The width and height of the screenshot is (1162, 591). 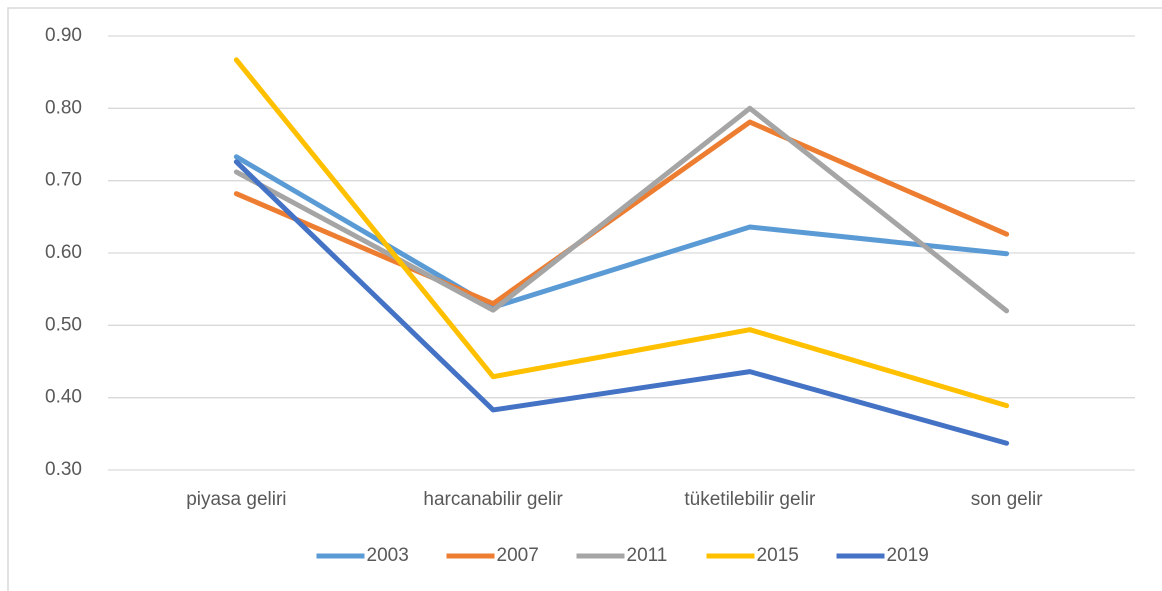 What do you see at coordinates (647, 555) in the screenshot?
I see `legend-label: 2011` at bounding box center [647, 555].